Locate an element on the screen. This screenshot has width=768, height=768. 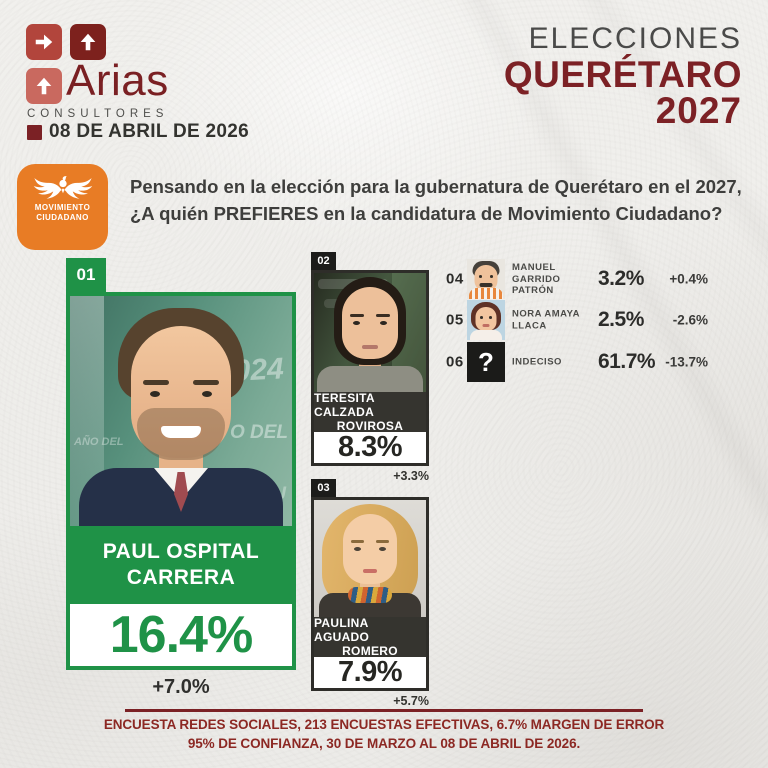
row-name-line1: MANUEL GARRIDO is located at coordinates (536, 273).